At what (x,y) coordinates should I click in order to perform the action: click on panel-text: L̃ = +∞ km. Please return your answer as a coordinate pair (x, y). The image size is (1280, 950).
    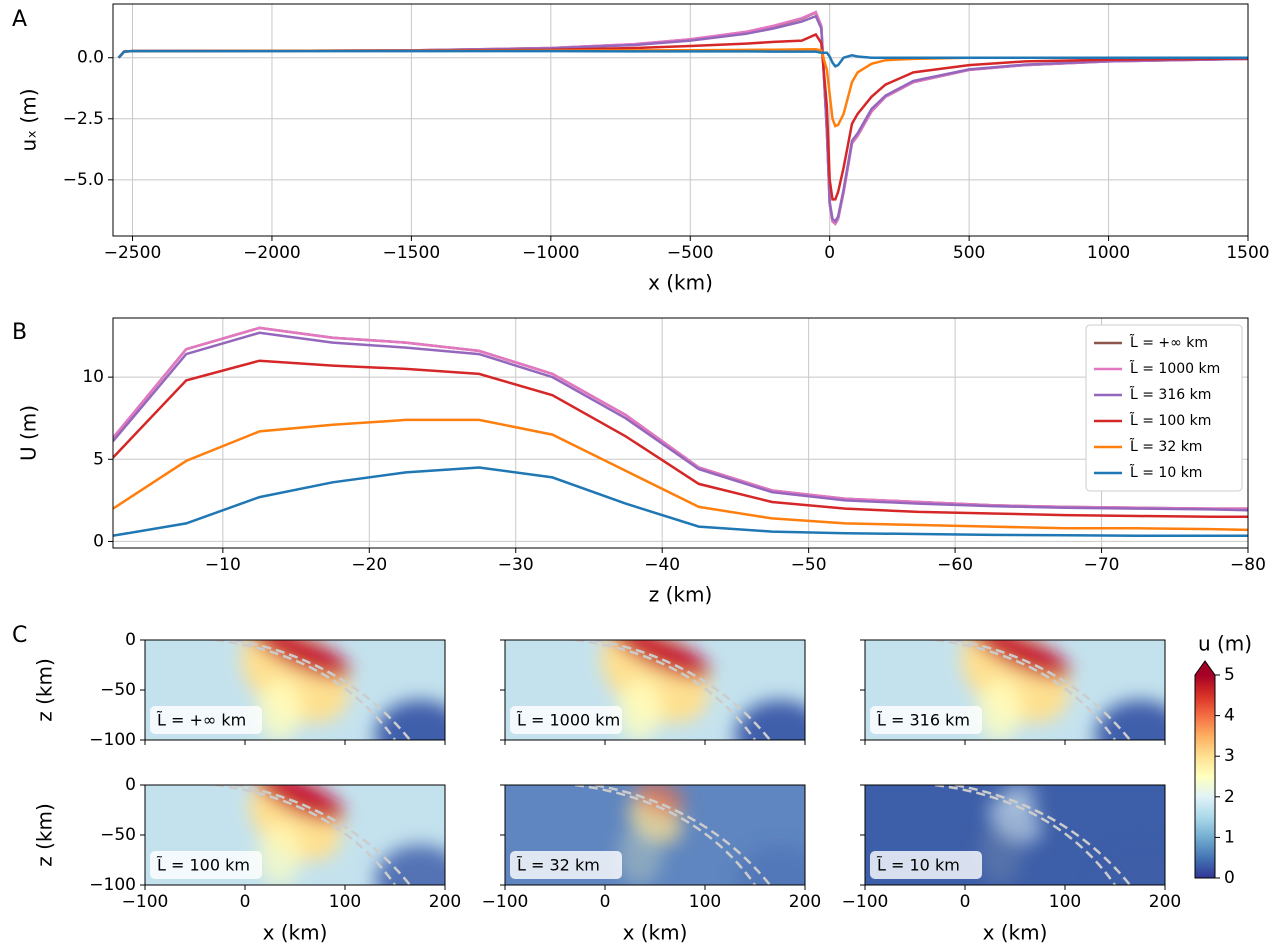
    Looking at the image, I should click on (201, 720).